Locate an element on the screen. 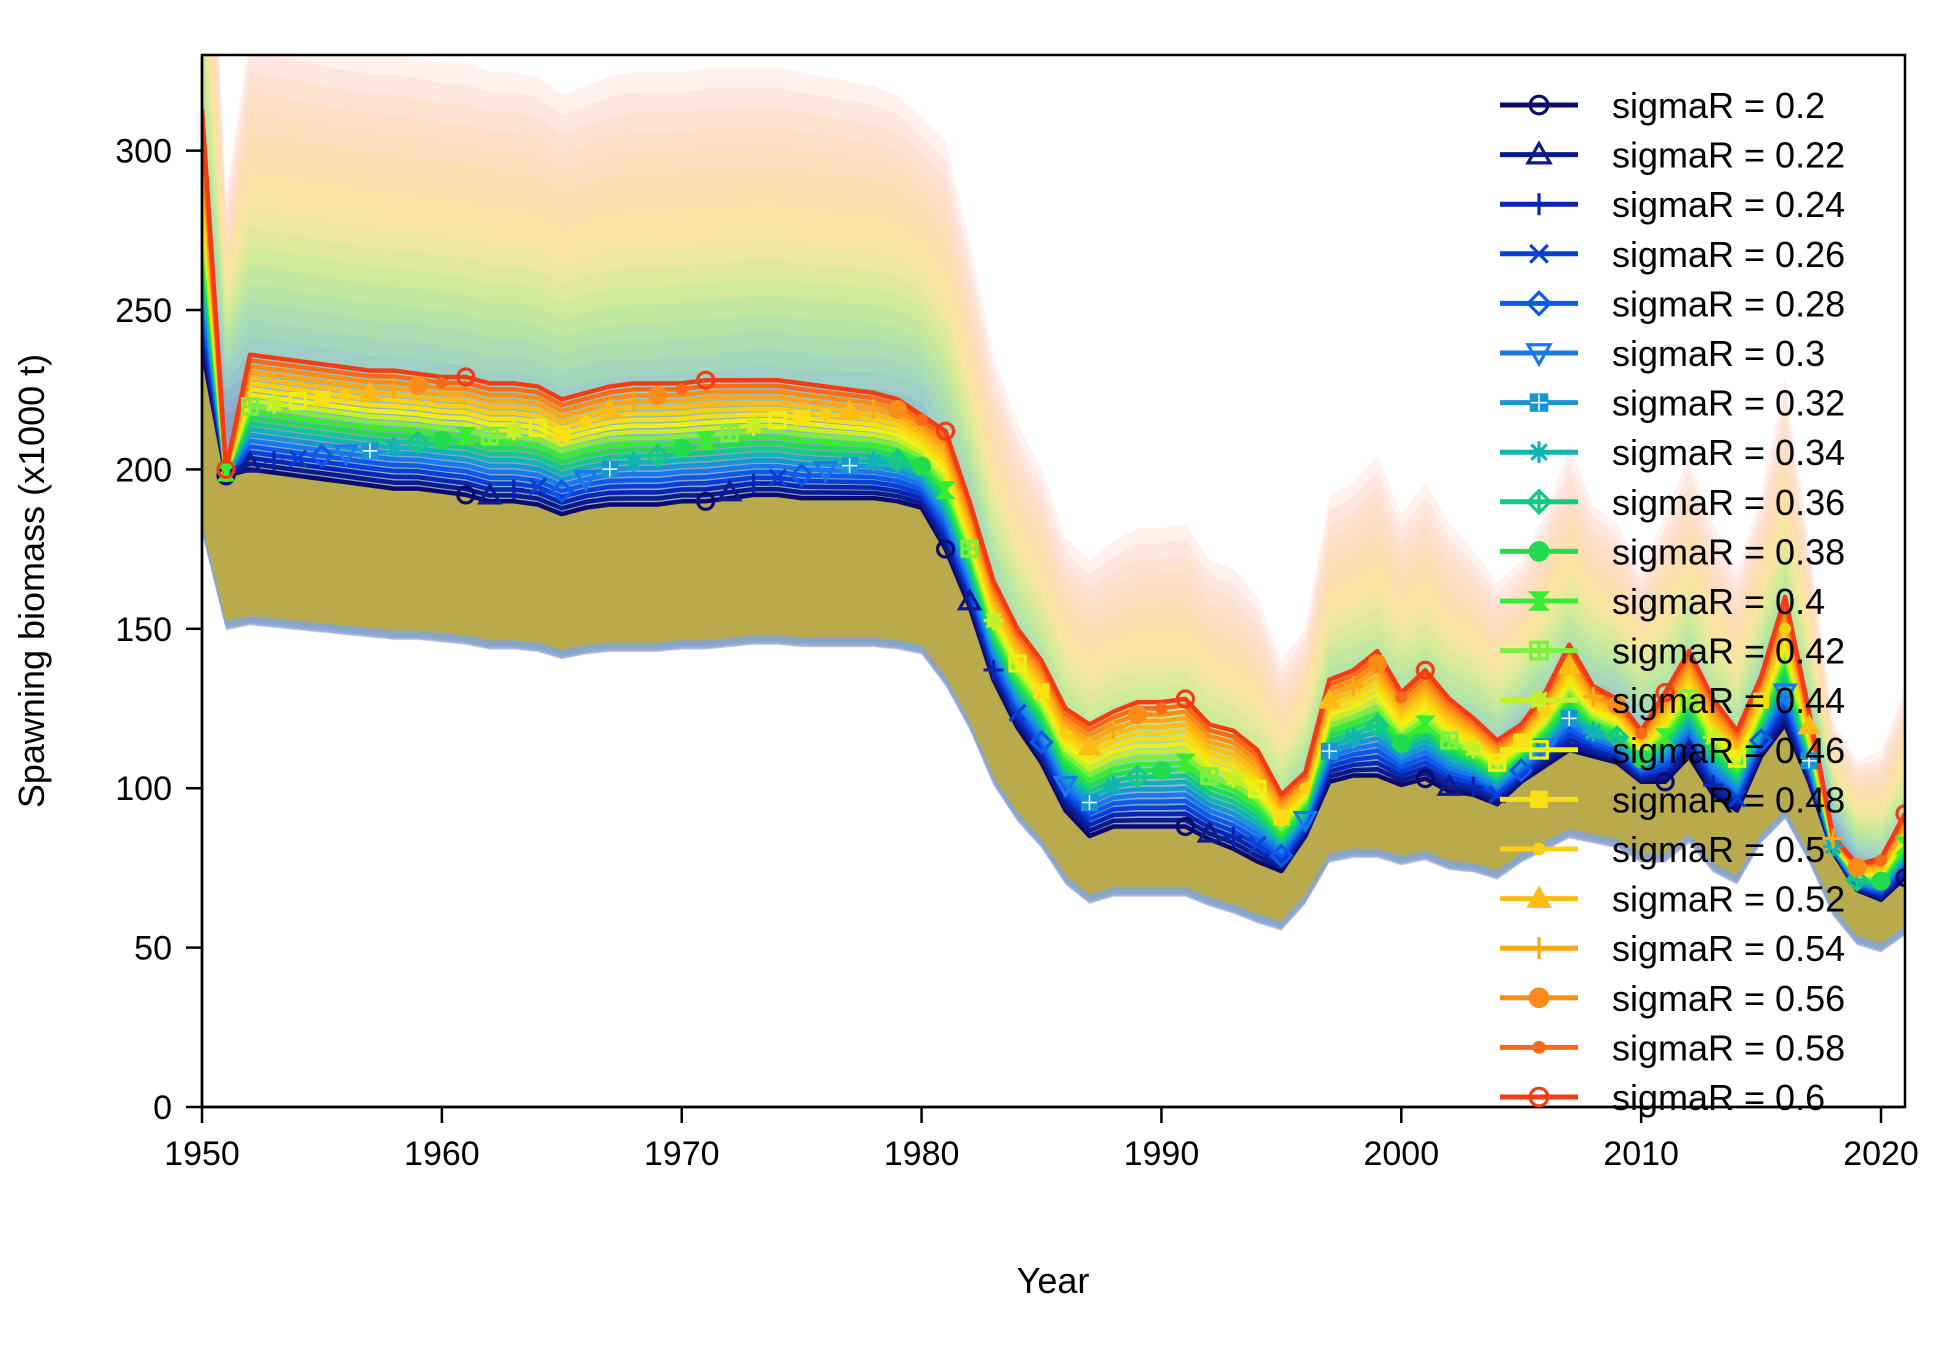 This screenshot has height=1350, width=1950. legend-item: sigmaR = 0.2 is located at coordinates (1662, 105).